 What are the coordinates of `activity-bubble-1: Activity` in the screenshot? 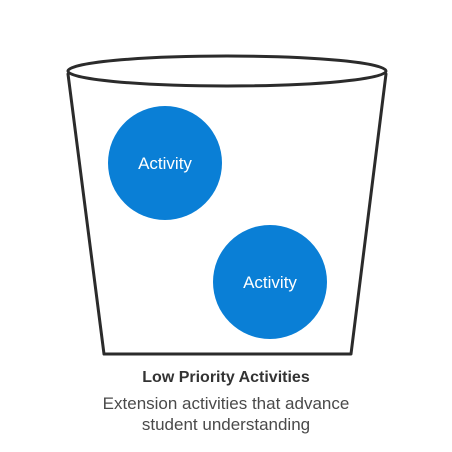 It's located at (165, 163).